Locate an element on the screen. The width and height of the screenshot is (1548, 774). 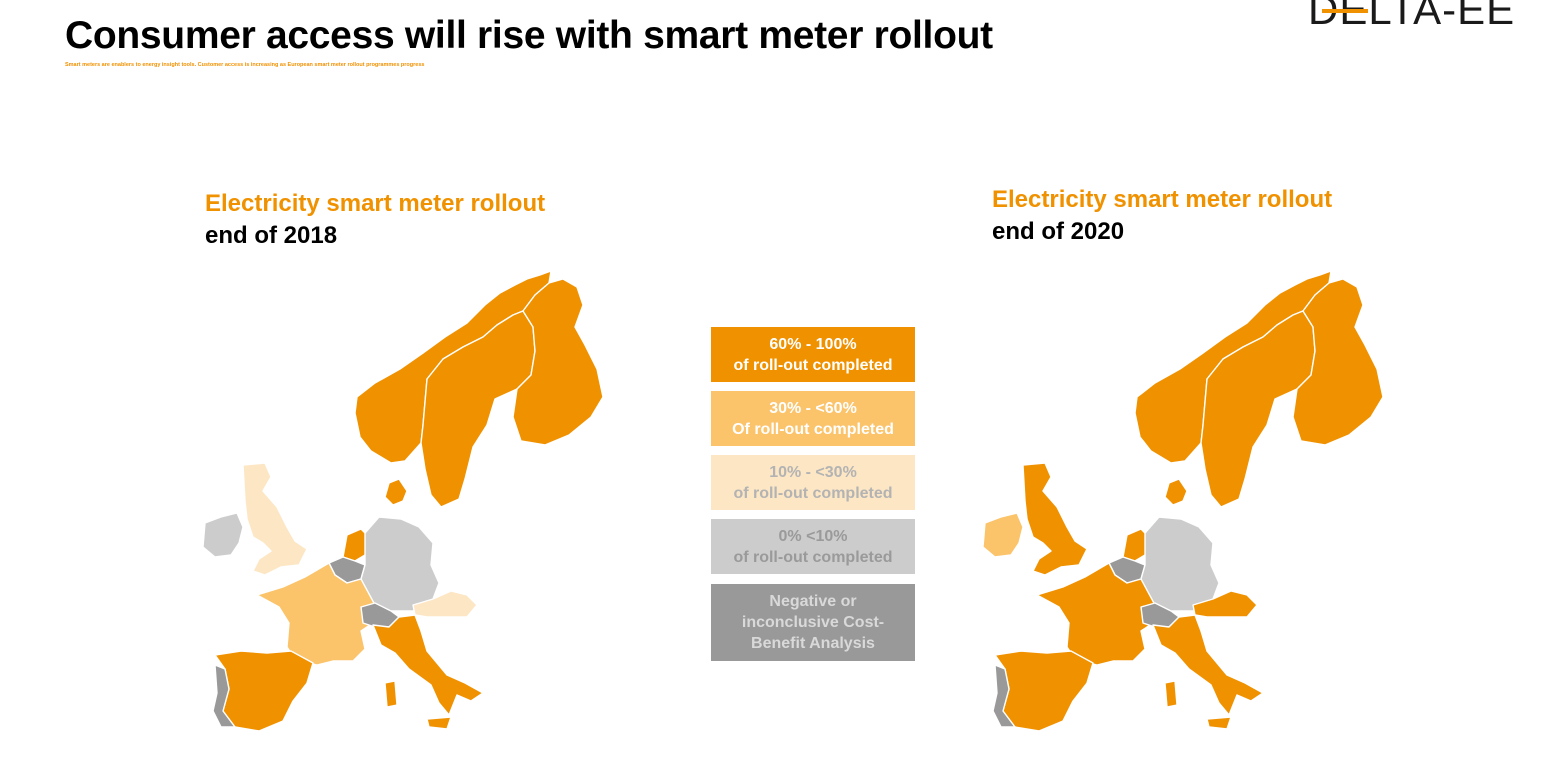
legend-item-30-60: 30% - <60% Of roll-out completed is located at coordinates (813, 418).